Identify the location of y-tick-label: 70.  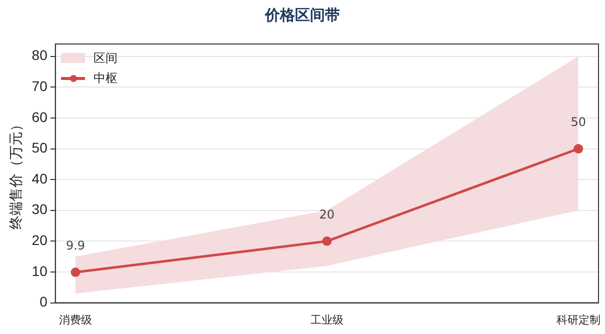
(40, 86).